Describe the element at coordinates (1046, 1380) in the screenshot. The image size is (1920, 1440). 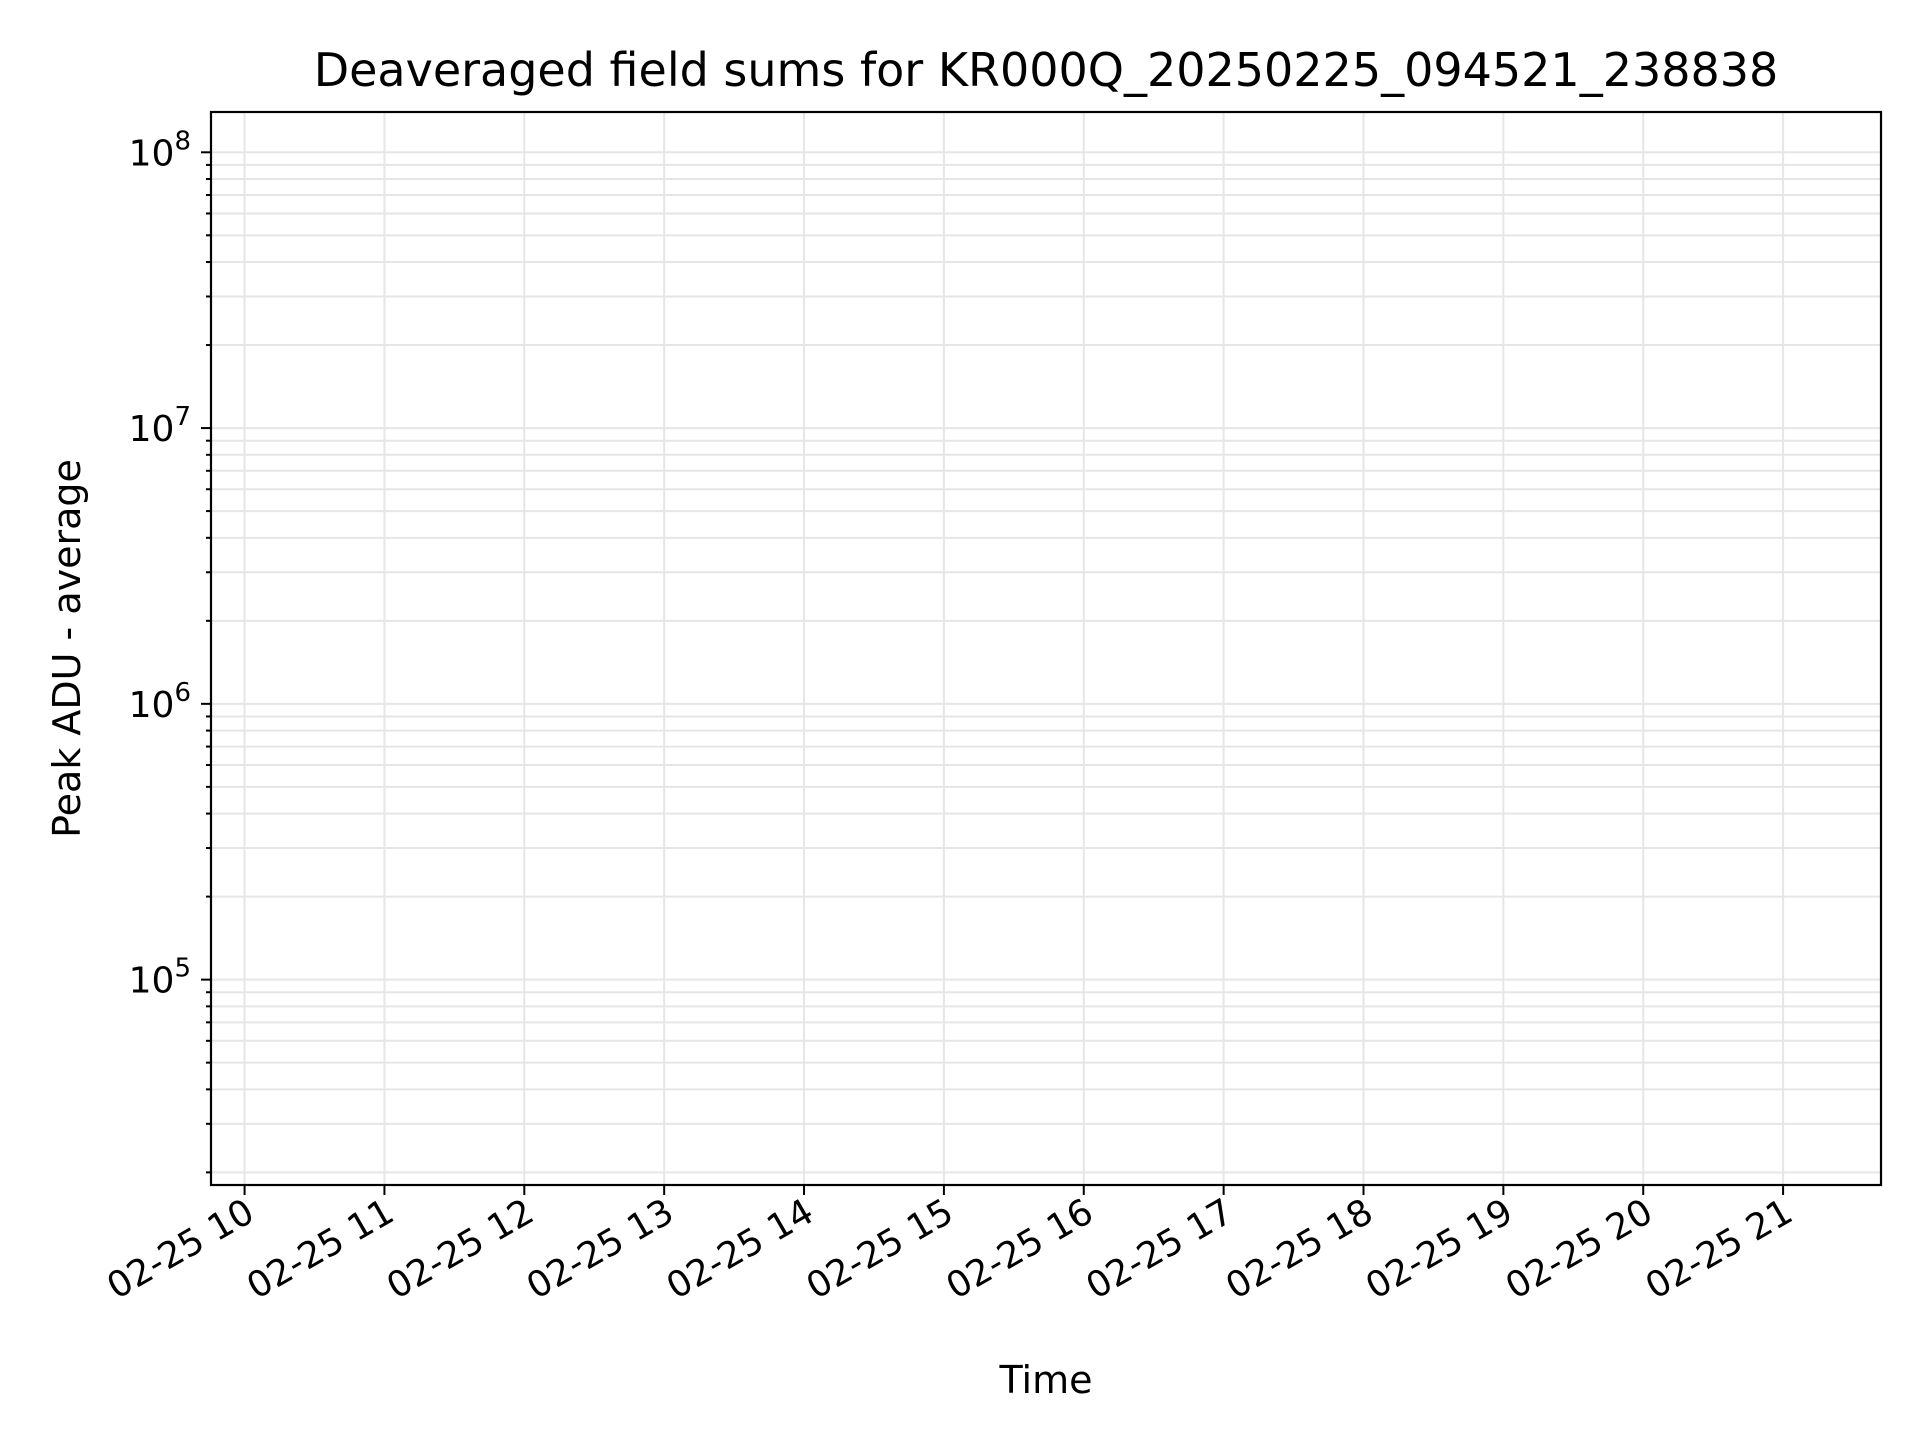
I see `x-axis-label: Time` at that location.